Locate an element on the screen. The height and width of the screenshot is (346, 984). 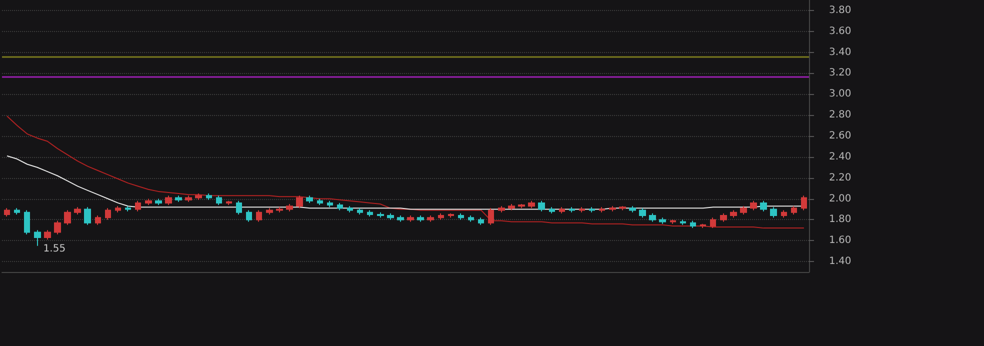
y-tick-label: 2.80 is located at coordinates (840, 115).